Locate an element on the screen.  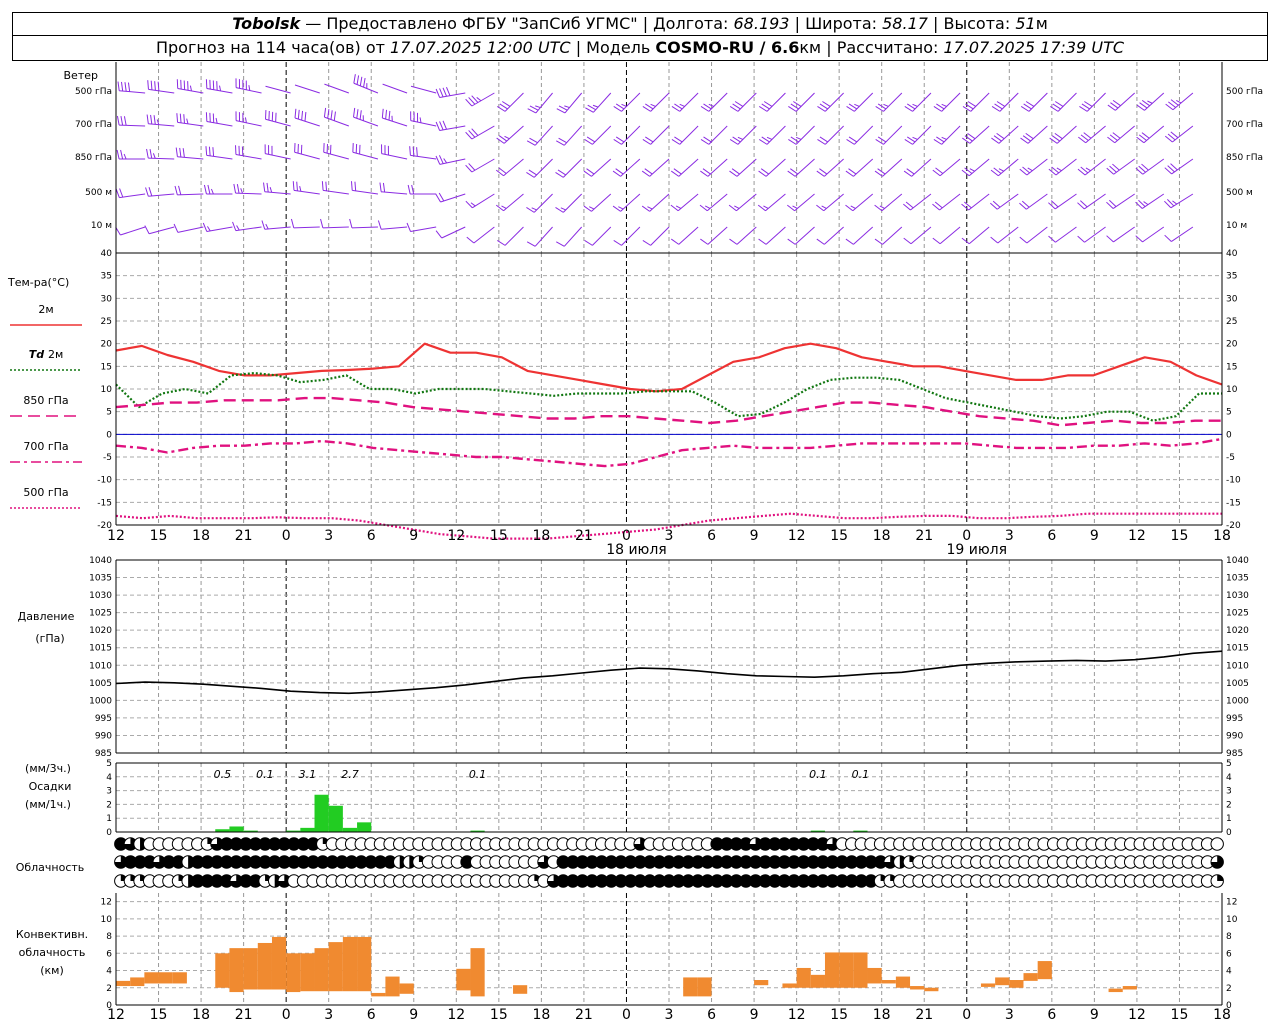
precip-tick-left: 1 is located at coordinates (109, 819).